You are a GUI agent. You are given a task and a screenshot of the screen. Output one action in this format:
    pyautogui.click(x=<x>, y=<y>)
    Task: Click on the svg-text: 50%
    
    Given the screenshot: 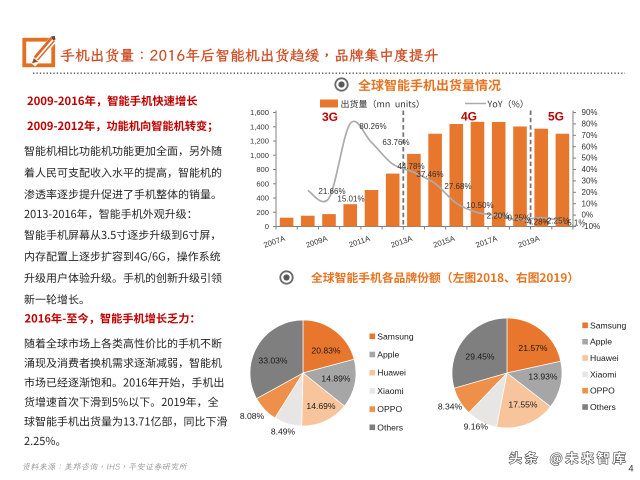 What is the action you would take?
    pyautogui.click(x=590, y=158)
    